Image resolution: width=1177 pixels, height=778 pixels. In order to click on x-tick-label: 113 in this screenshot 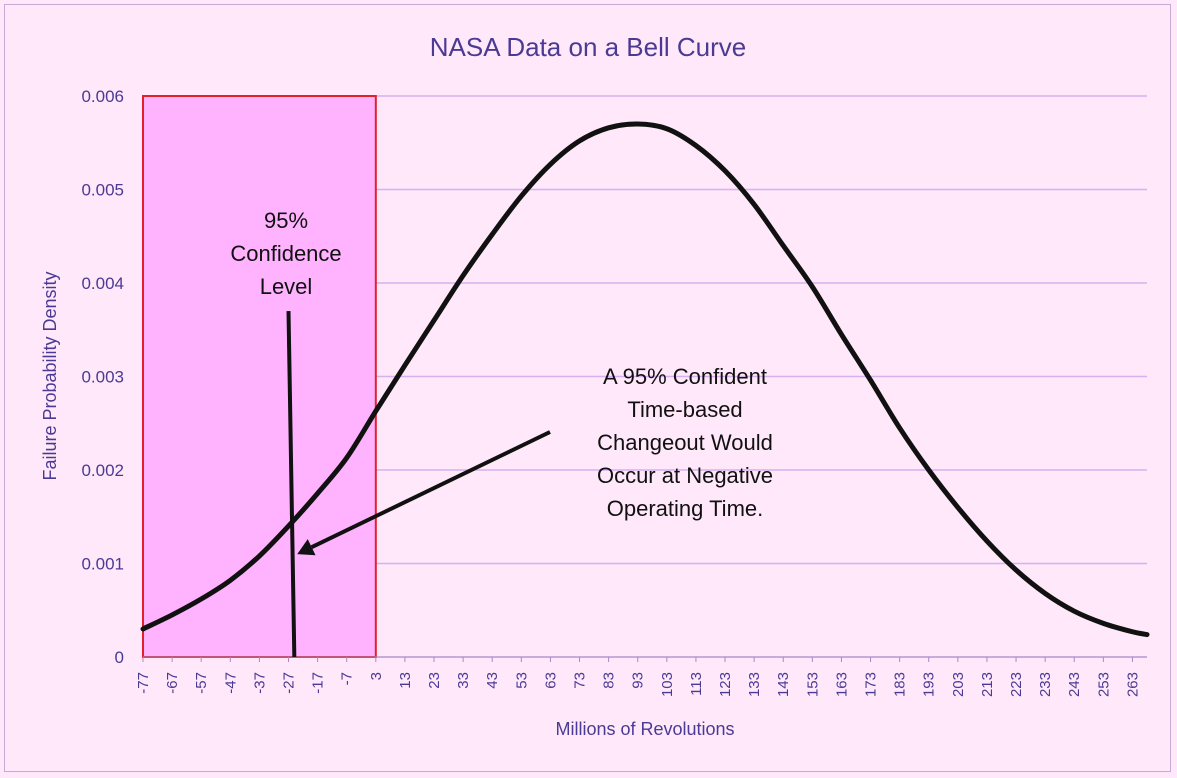, I will do `click(696, 684)`.